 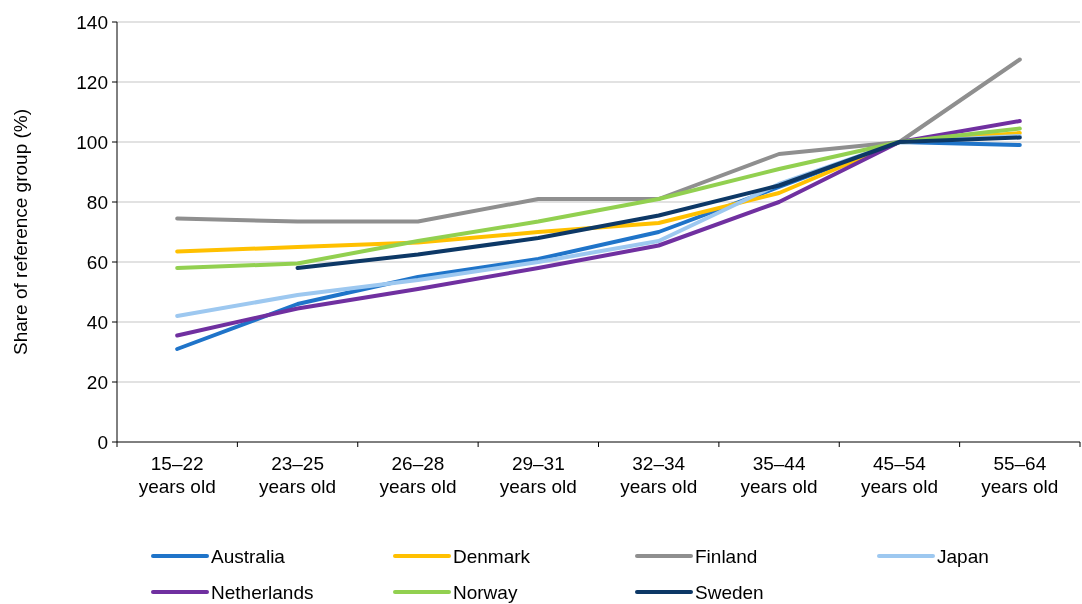 What do you see at coordinates (492, 556) in the screenshot?
I see `legend-label: Denmark` at bounding box center [492, 556].